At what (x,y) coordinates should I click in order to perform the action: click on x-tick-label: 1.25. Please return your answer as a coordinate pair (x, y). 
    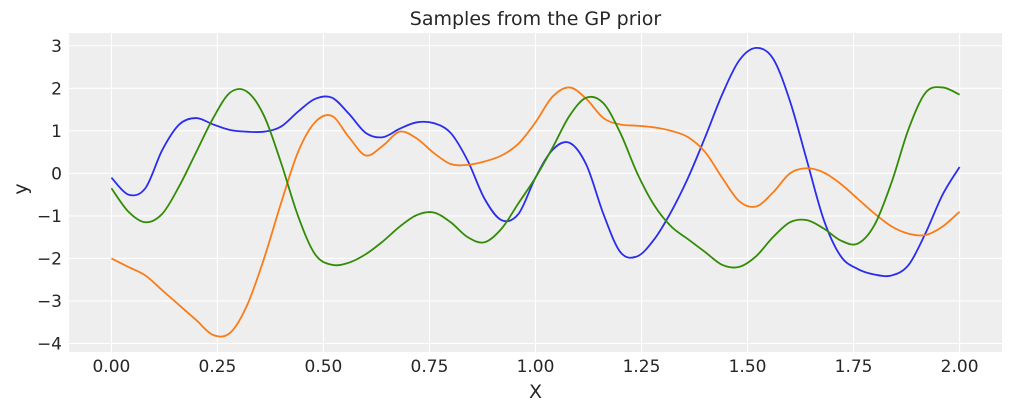
    Looking at the image, I should click on (642, 367).